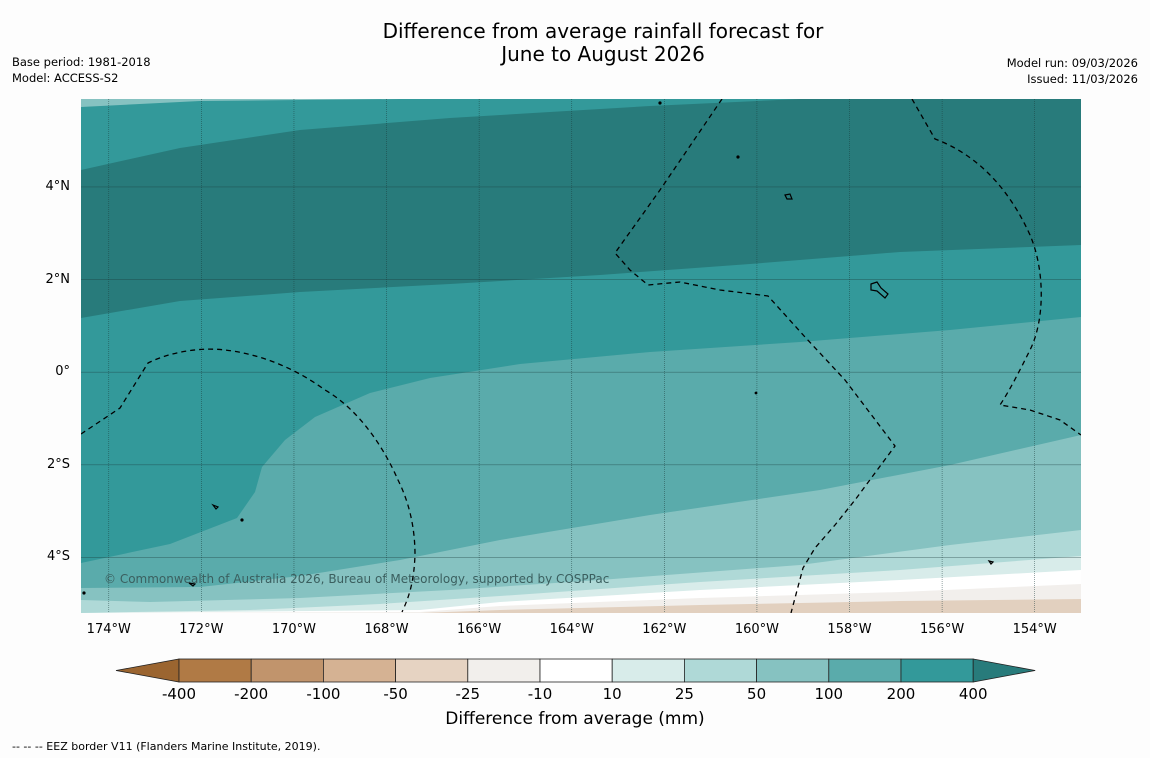 The height and width of the screenshot is (758, 1150). What do you see at coordinates (395, 694) in the screenshot?
I see `colorbar-tick-label: -50` at bounding box center [395, 694].